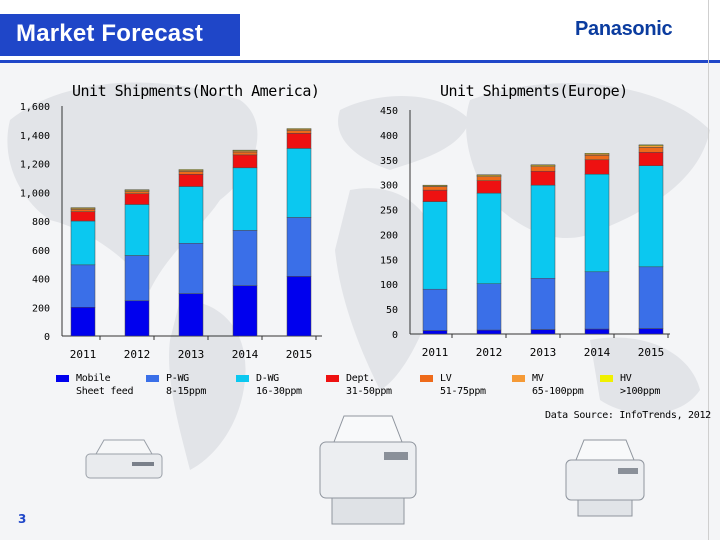  What do you see at coordinates (35, 136) in the screenshot?
I see `y-tick-label-na: 1,400` at bounding box center [35, 136].